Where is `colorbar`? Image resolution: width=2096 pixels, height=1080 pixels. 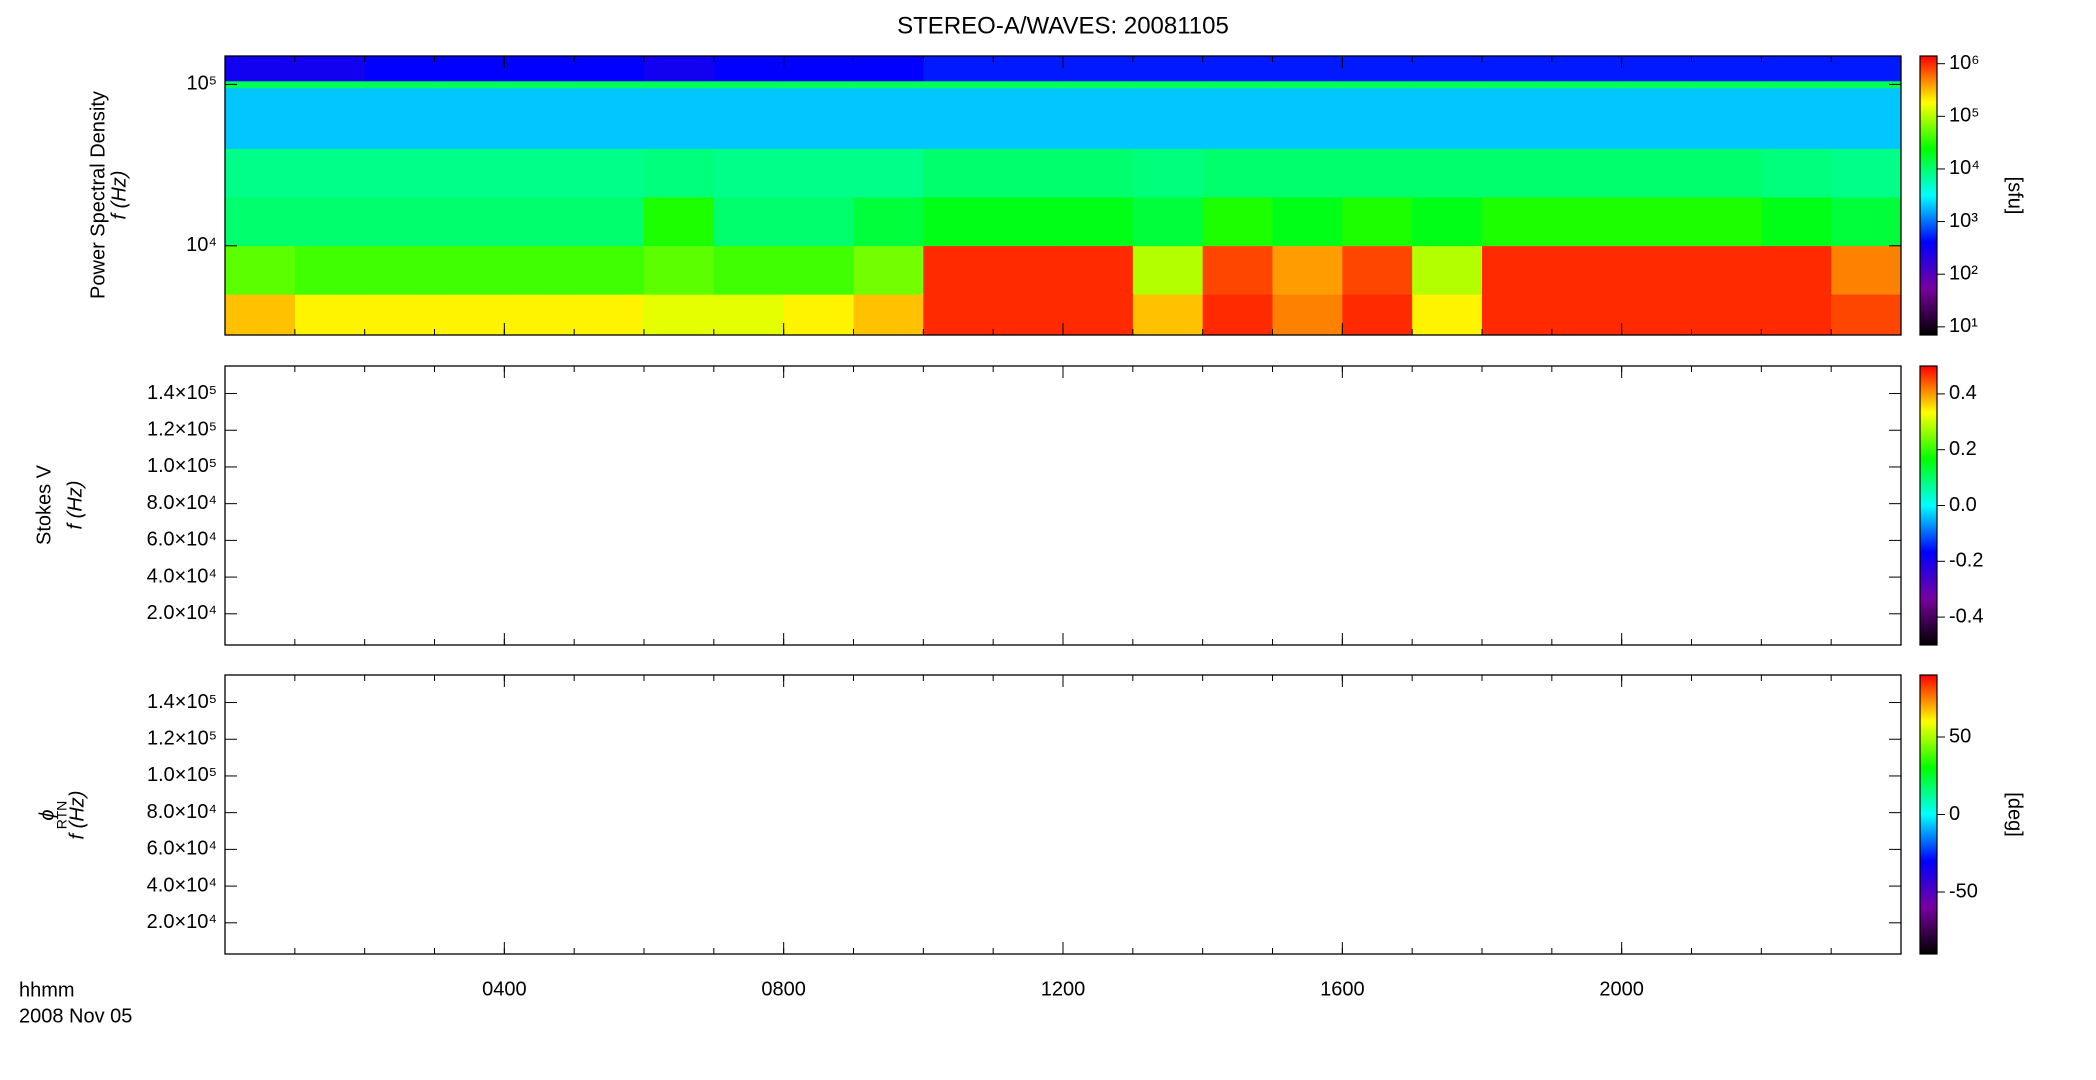
colorbar is located at coordinates (1928, 195).